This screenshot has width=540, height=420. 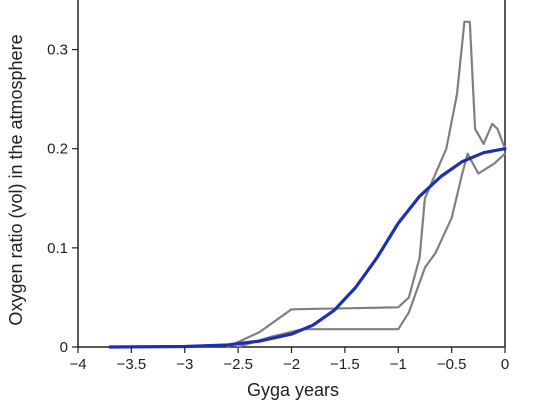 I want to click on x-tick-label: −3.5, so click(x=132, y=364).